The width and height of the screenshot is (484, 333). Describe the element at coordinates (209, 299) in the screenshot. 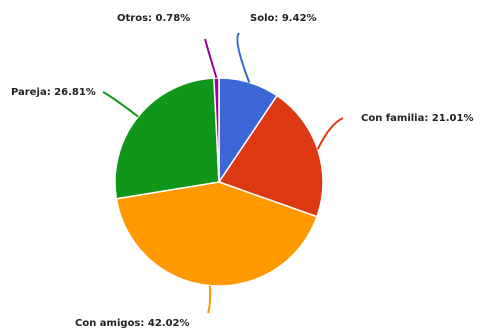

I see `leader-line-con-amigos` at that location.